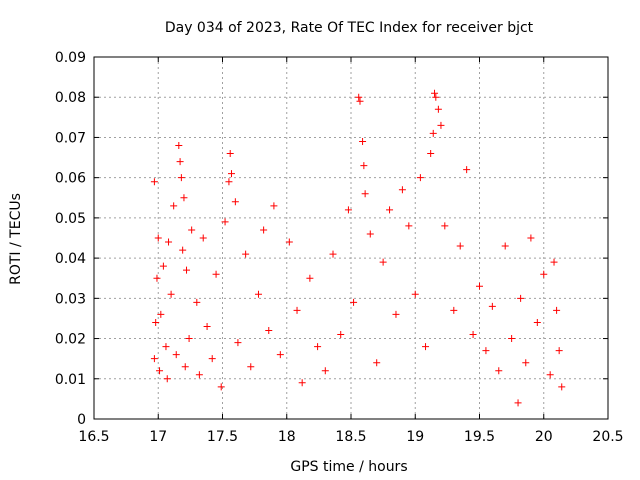 This screenshot has height=480, width=640. I want to click on y-tick-label: 0, so click(81, 420).